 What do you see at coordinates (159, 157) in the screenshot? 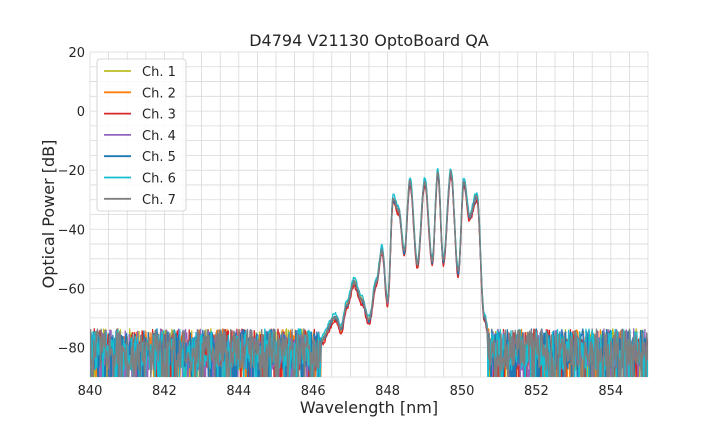
I see `legend-label-ch5: Ch. 5` at bounding box center [159, 157].